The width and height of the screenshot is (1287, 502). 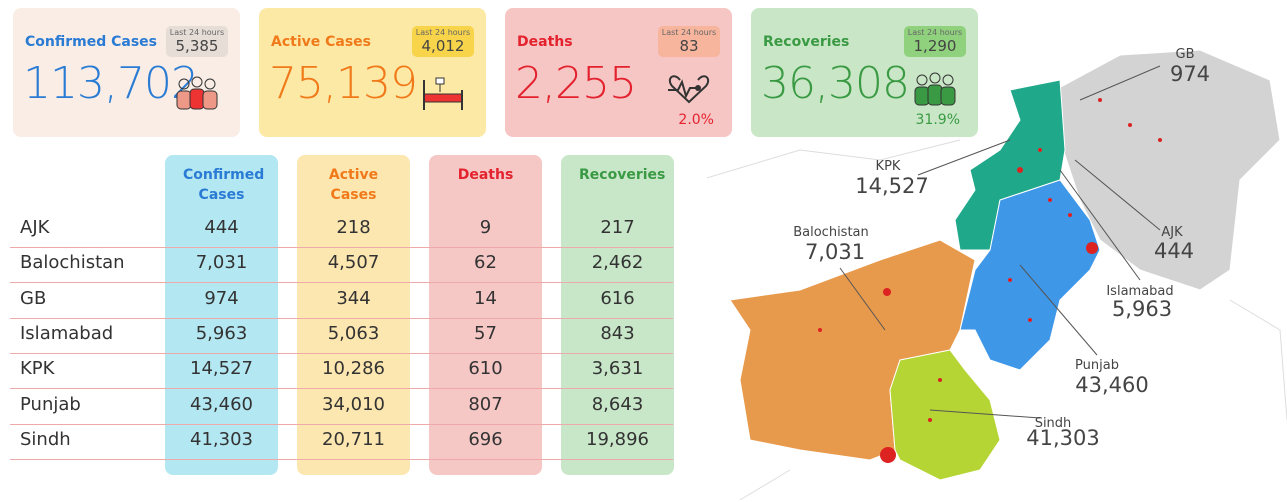 I want to click on map-label-value: 444, so click(x=1174, y=251).